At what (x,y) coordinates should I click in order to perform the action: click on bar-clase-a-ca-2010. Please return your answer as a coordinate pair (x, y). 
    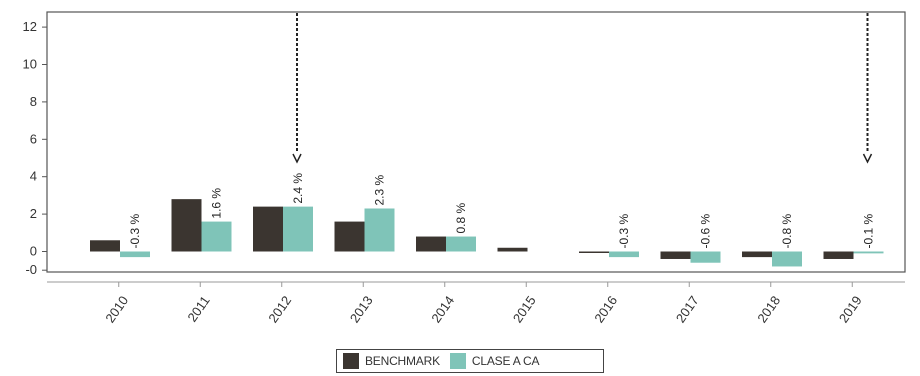
    Looking at the image, I should click on (135, 254).